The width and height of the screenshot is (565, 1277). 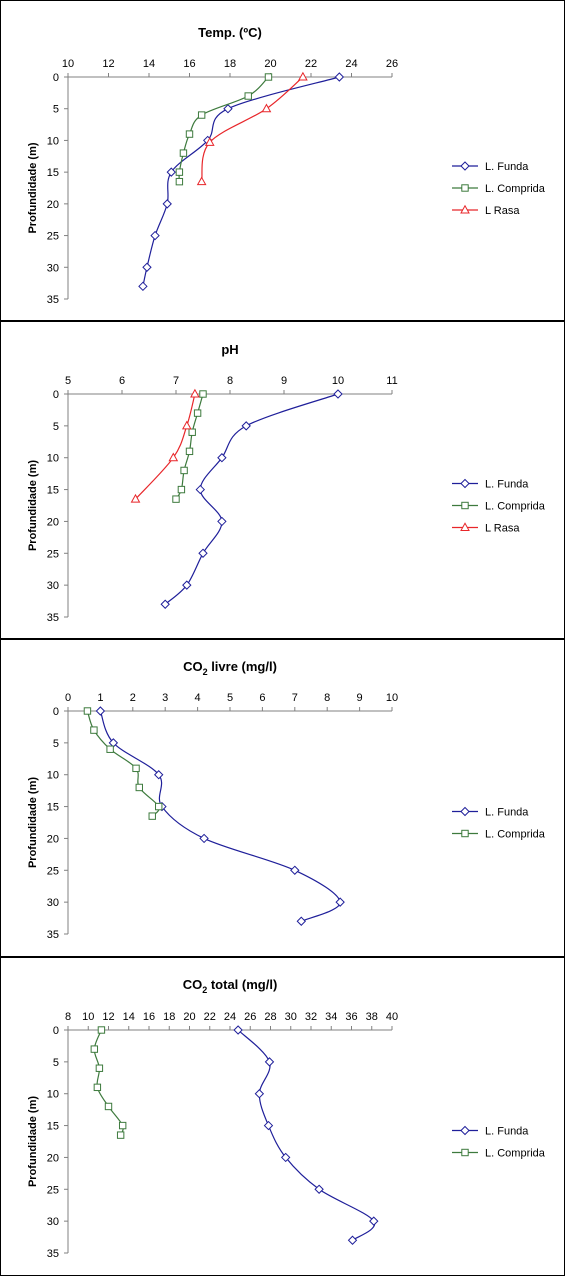 I want to click on x-tick-label: 20, so click(x=189, y=1017).